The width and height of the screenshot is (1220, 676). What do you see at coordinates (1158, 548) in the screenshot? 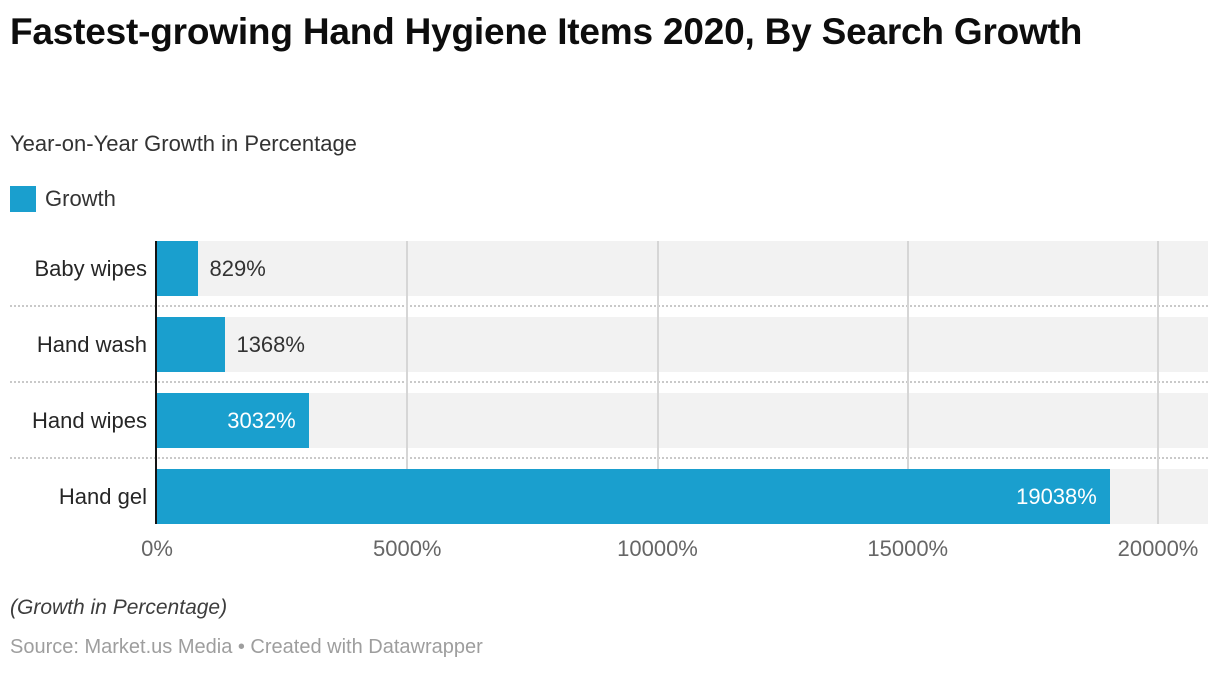
I see `axis-tick-label: 20000%` at bounding box center [1158, 548].